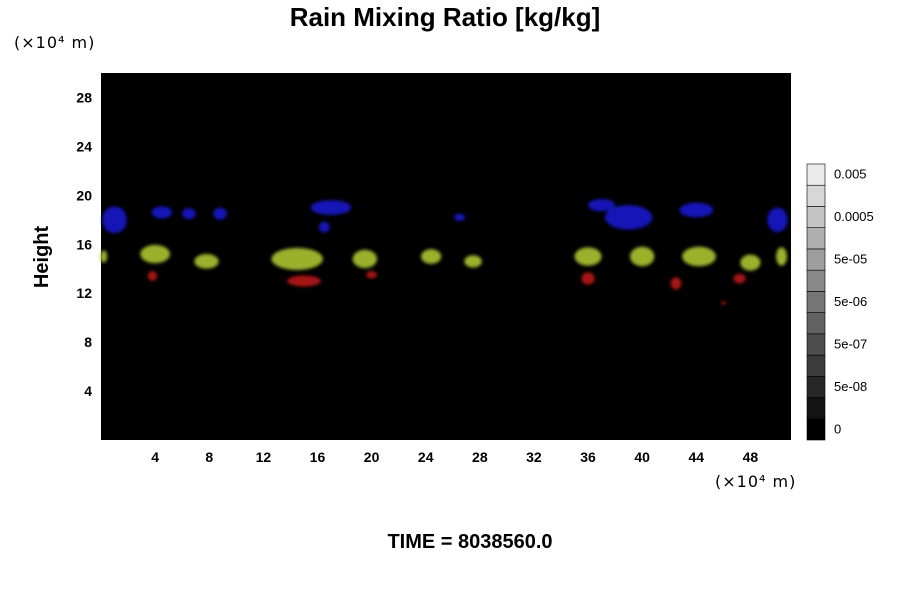  What do you see at coordinates (850, 301) in the screenshot?
I see `colorbar-label: 5e-06` at bounding box center [850, 301].